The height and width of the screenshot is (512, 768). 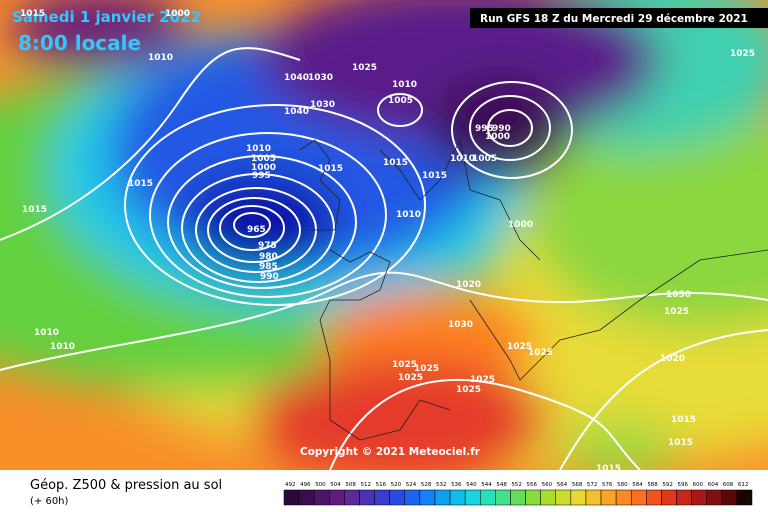 I want to click on colorbar-label: 496, so click(x=305, y=485).